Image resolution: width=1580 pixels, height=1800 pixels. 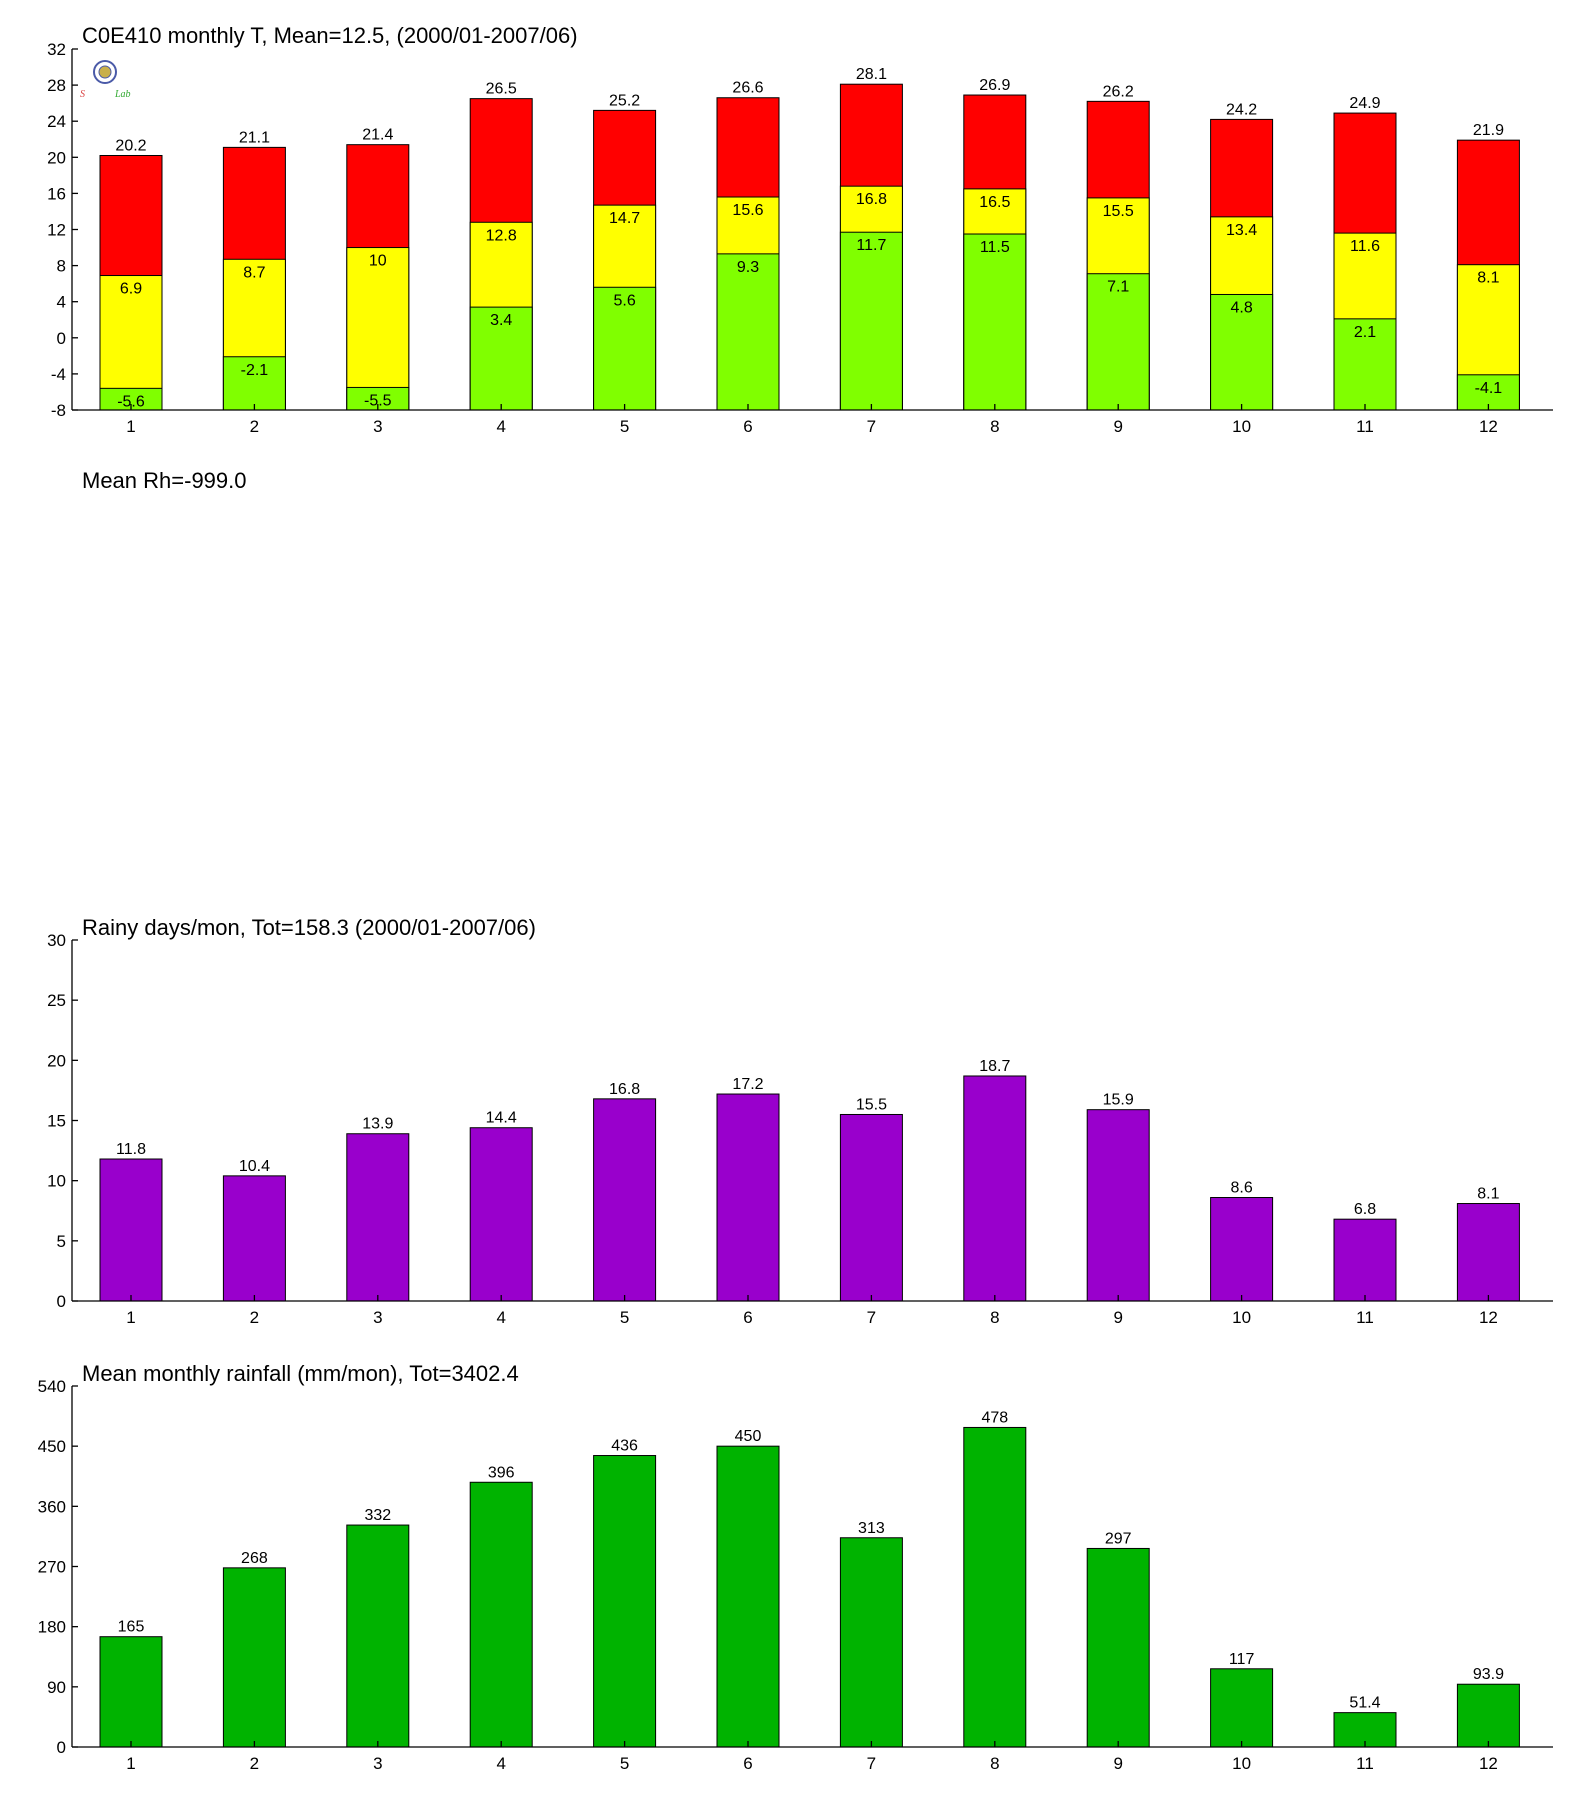 What do you see at coordinates (56, 85) in the screenshot?
I see `temperature-y-tick-label: 28` at bounding box center [56, 85].